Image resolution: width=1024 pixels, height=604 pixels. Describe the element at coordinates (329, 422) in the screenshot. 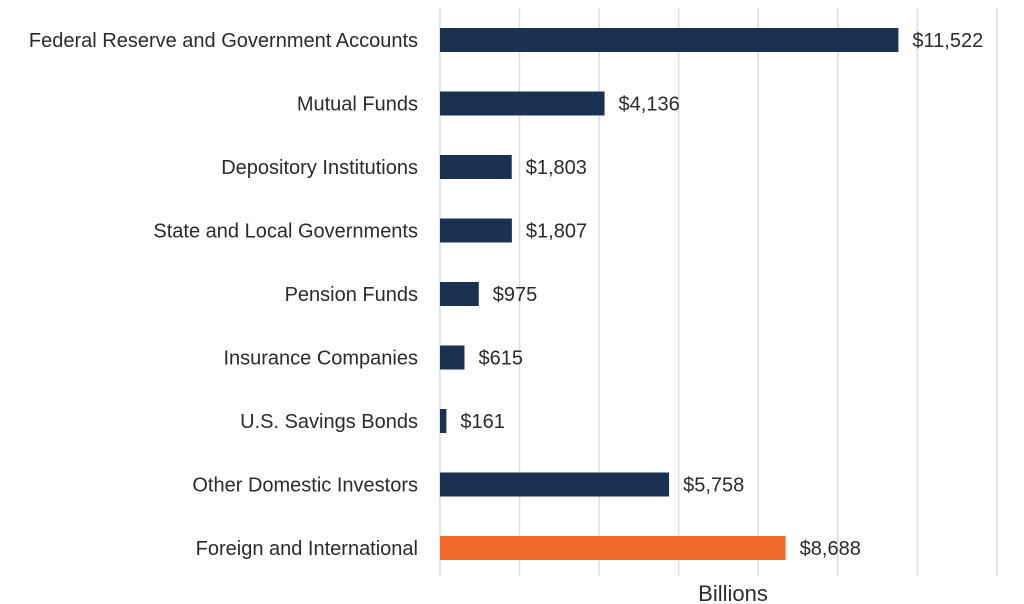

I see `category-label-6: U.S. Savings Bonds` at that location.